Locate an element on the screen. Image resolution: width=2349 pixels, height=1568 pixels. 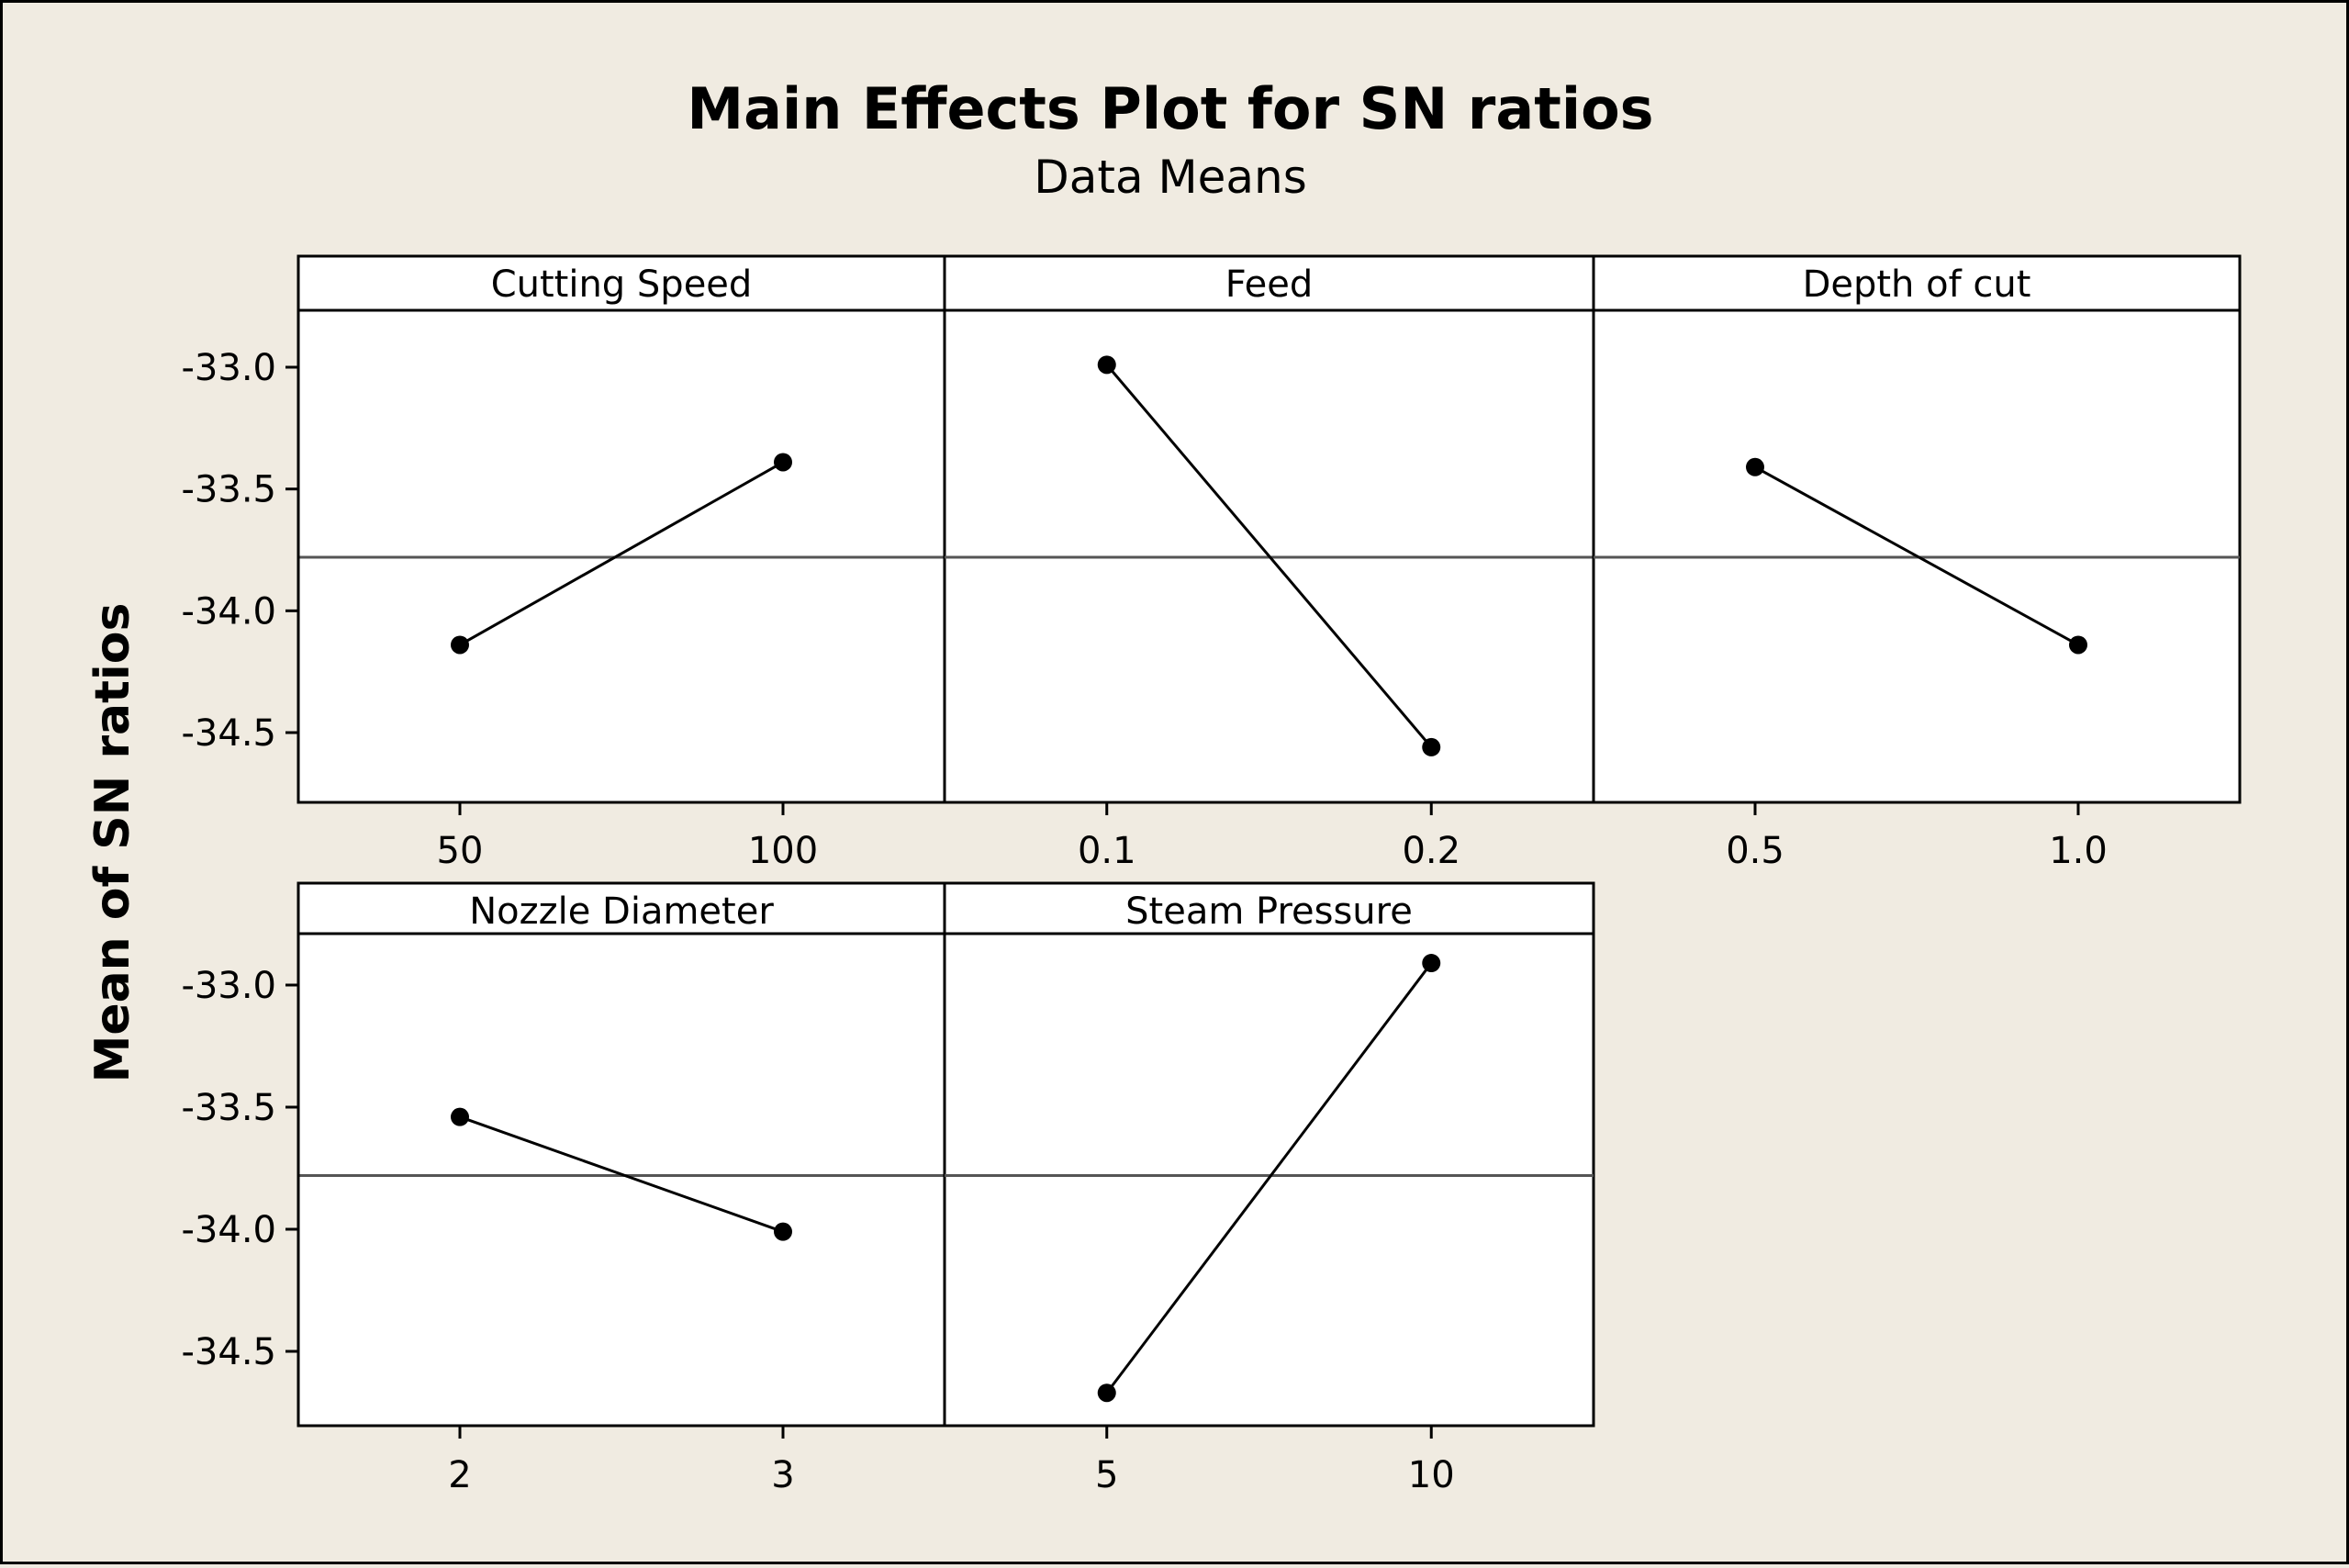
x-tick-label-steam-pressure-0: 5 is located at coordinates (1107, 1475).